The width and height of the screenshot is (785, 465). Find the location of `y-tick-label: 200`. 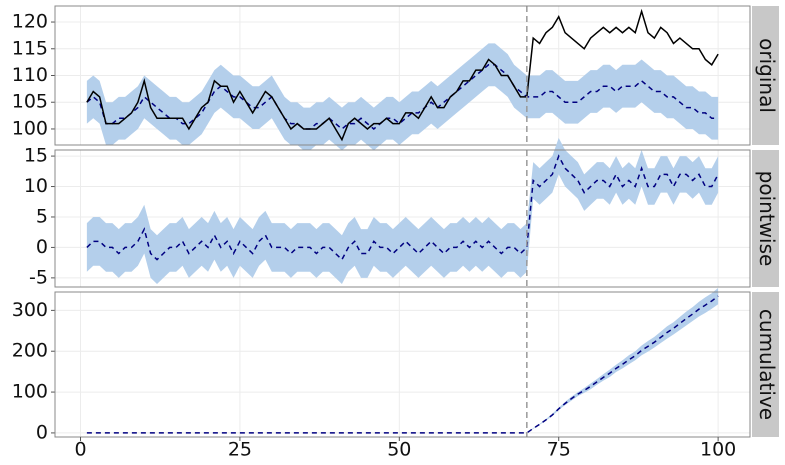

y-tick-label: 200 is located at coordinates (30, 351).